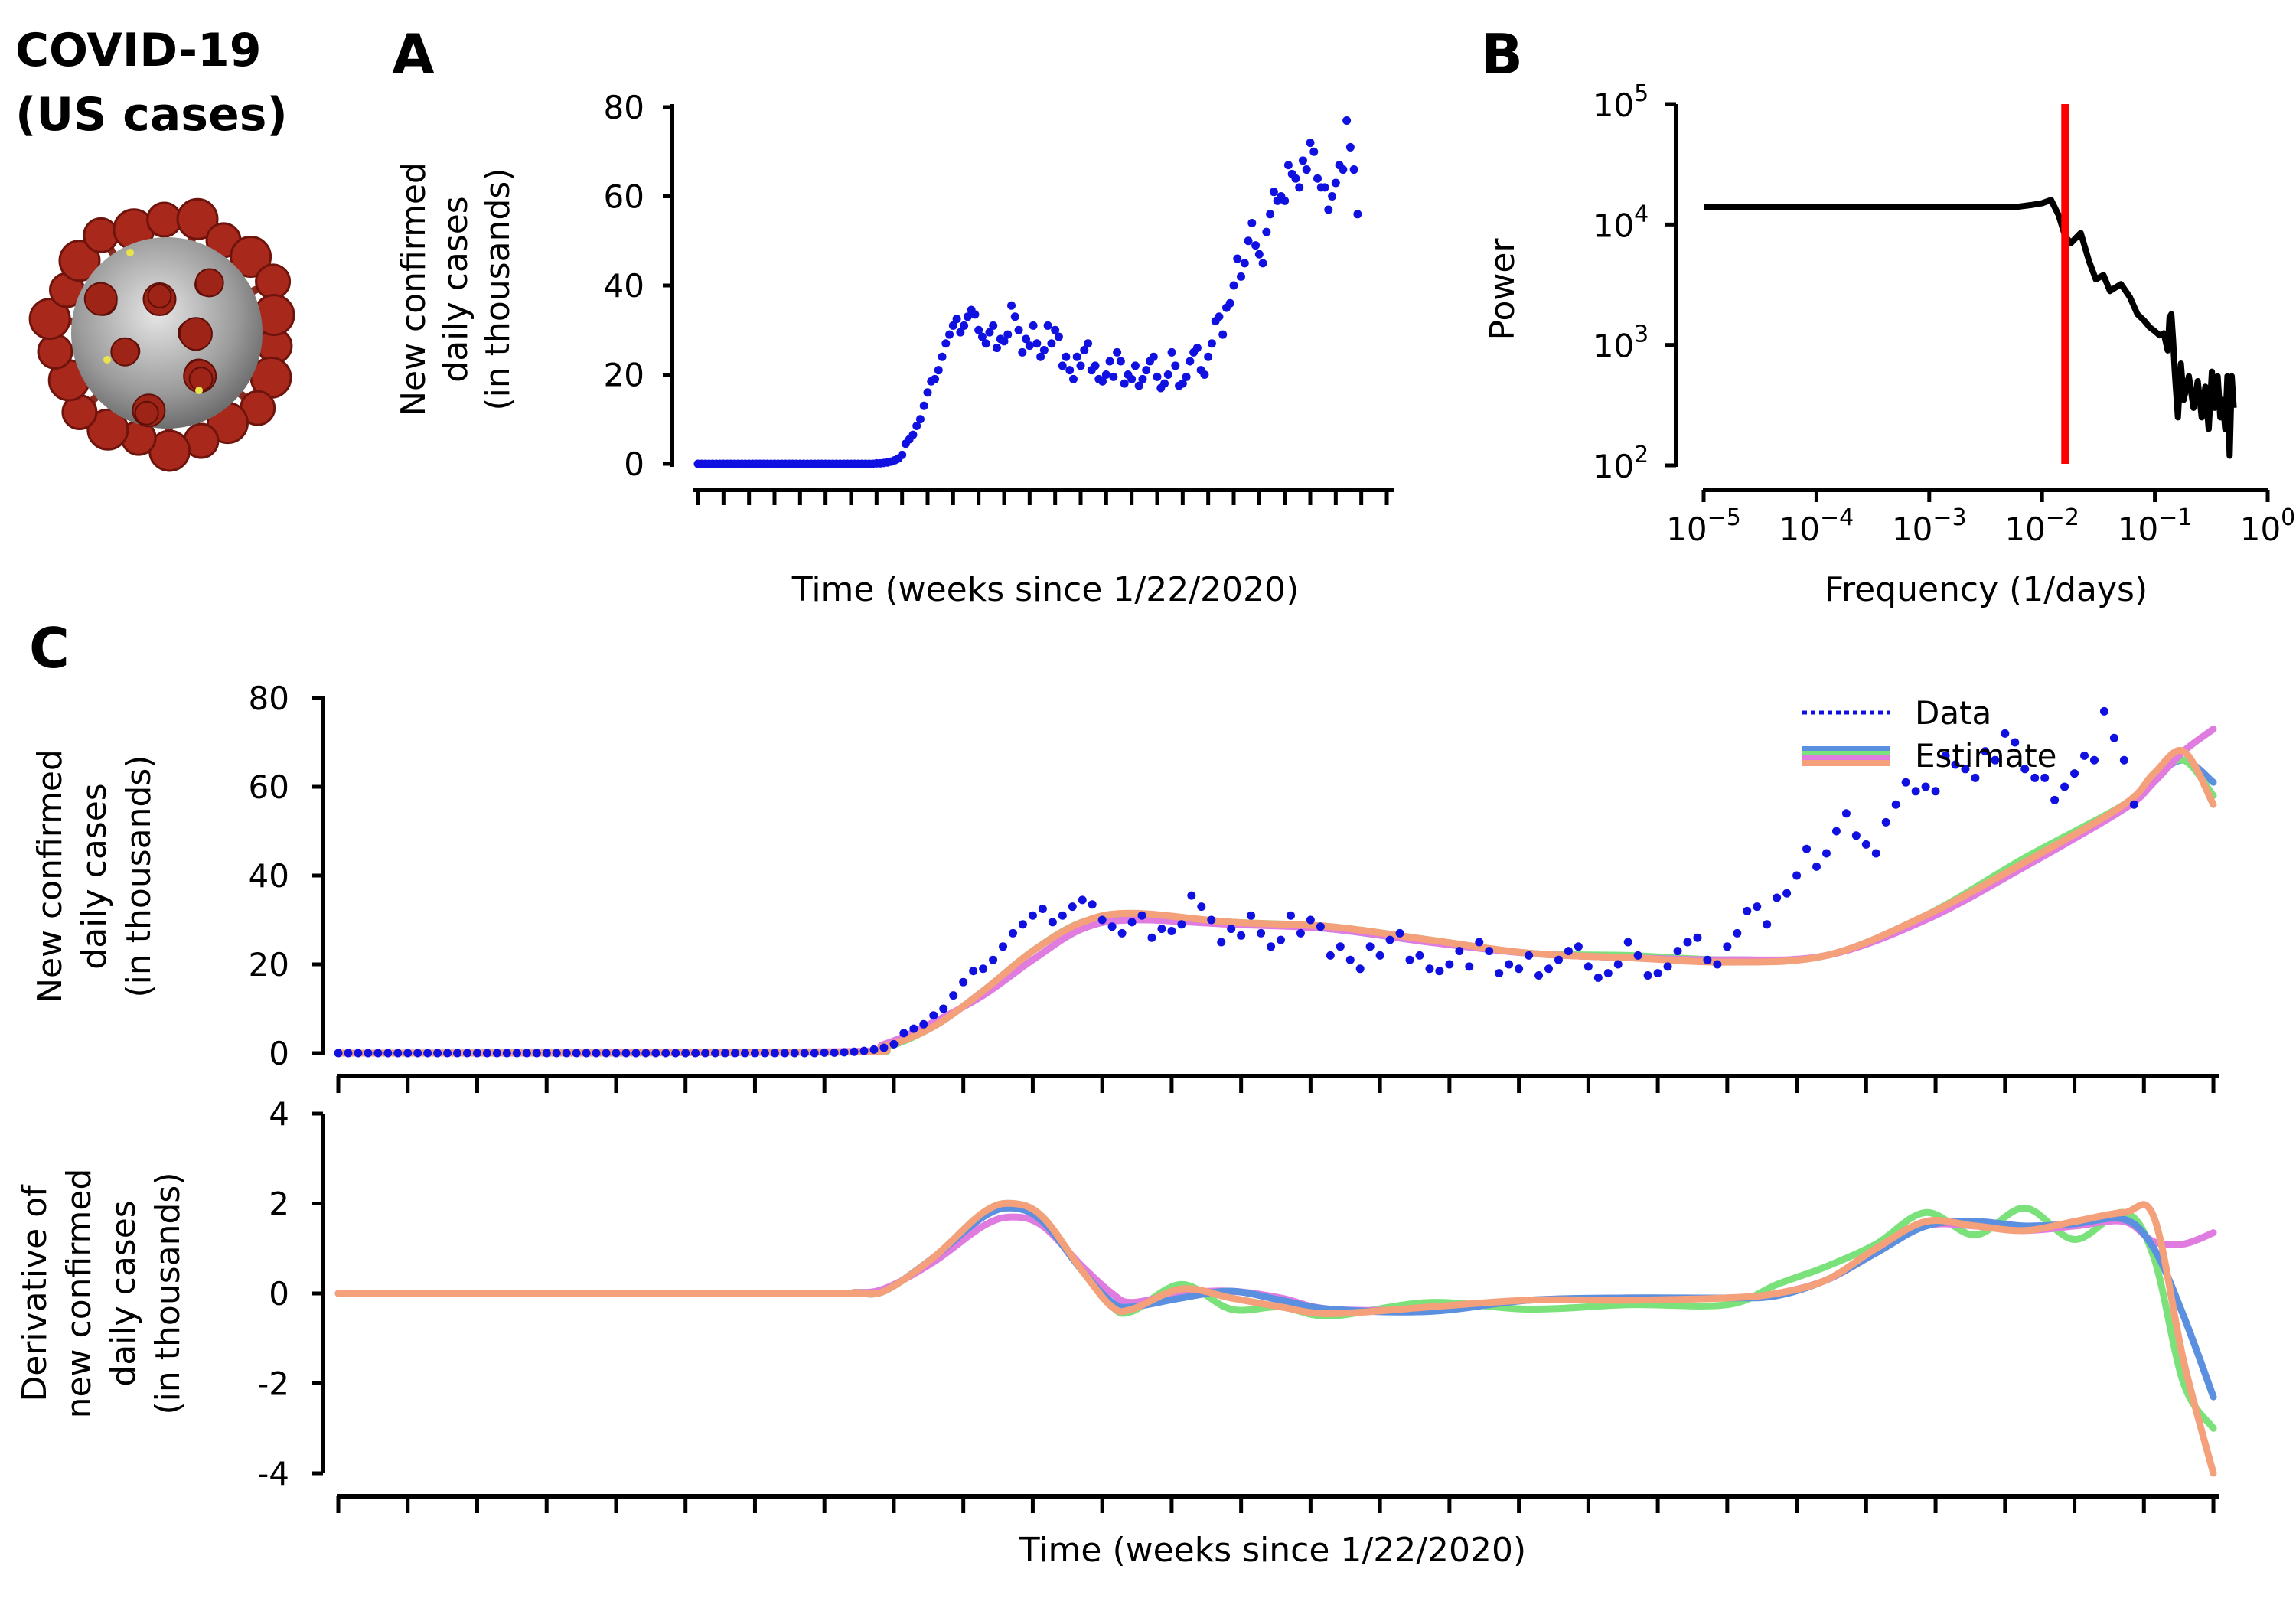 This screenshot has height=1608, width=2296. I want to click on panel-b-y-tick-label: 10⁴, so click(1621, 222).